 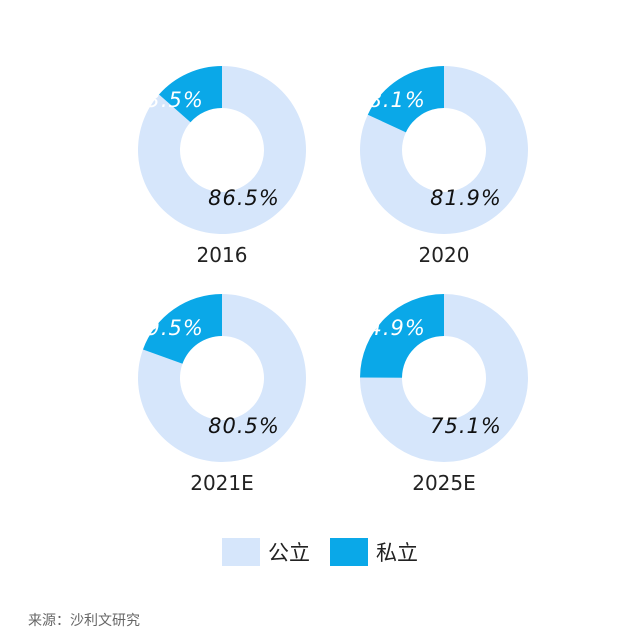 I want to click on chart-title-2020: 2020, so click(x=444, y=255).